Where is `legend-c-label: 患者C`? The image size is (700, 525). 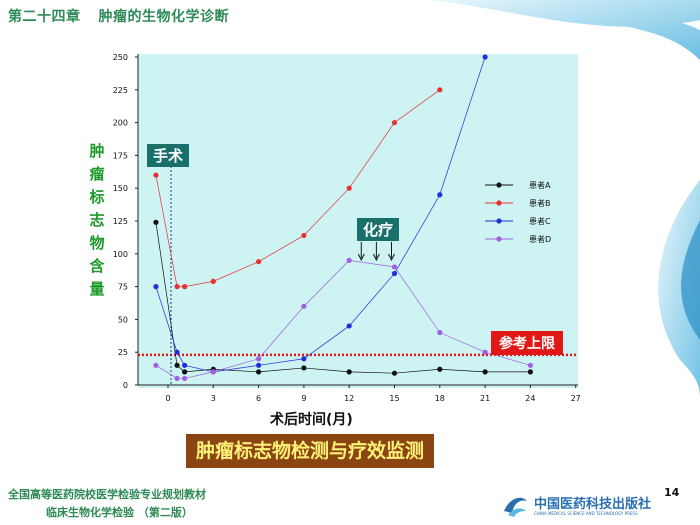 legend-c-label: 患者C is located at coordinates (540, 221).